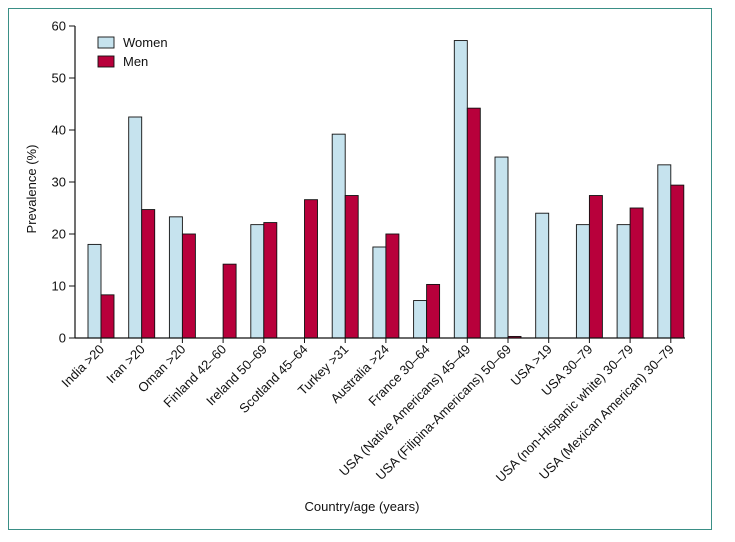 This screenshot has width=735, height=542. What do you see at coordinates (59, 78) in the screenshot?
I see `y-tick-label: 50` at bounding box center [59, 78].